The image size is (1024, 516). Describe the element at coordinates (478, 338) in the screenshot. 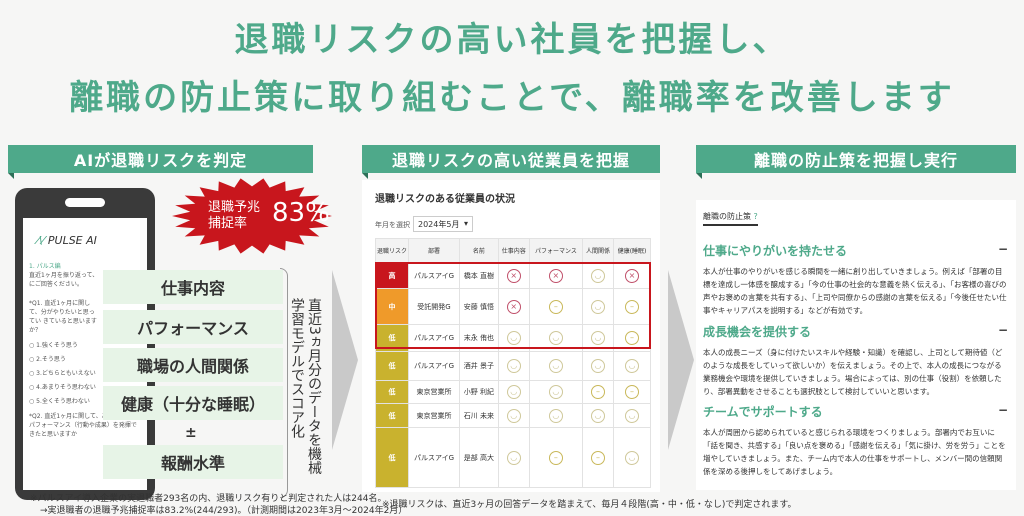

I see `name-cell: 末永 侑也` at that location.